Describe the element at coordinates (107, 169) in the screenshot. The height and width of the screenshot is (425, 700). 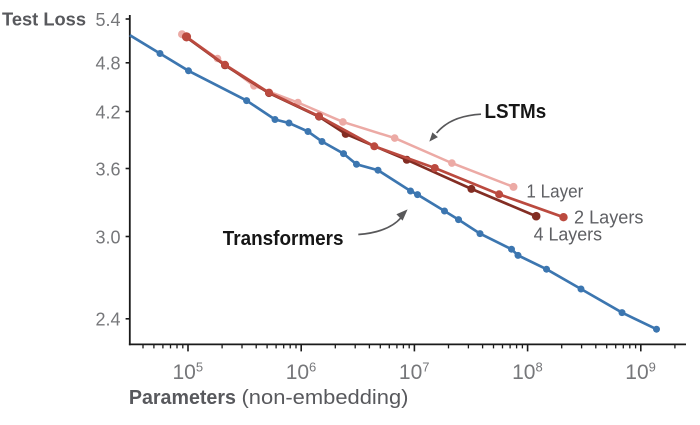
I see `svg-text: 3.6` at that location.